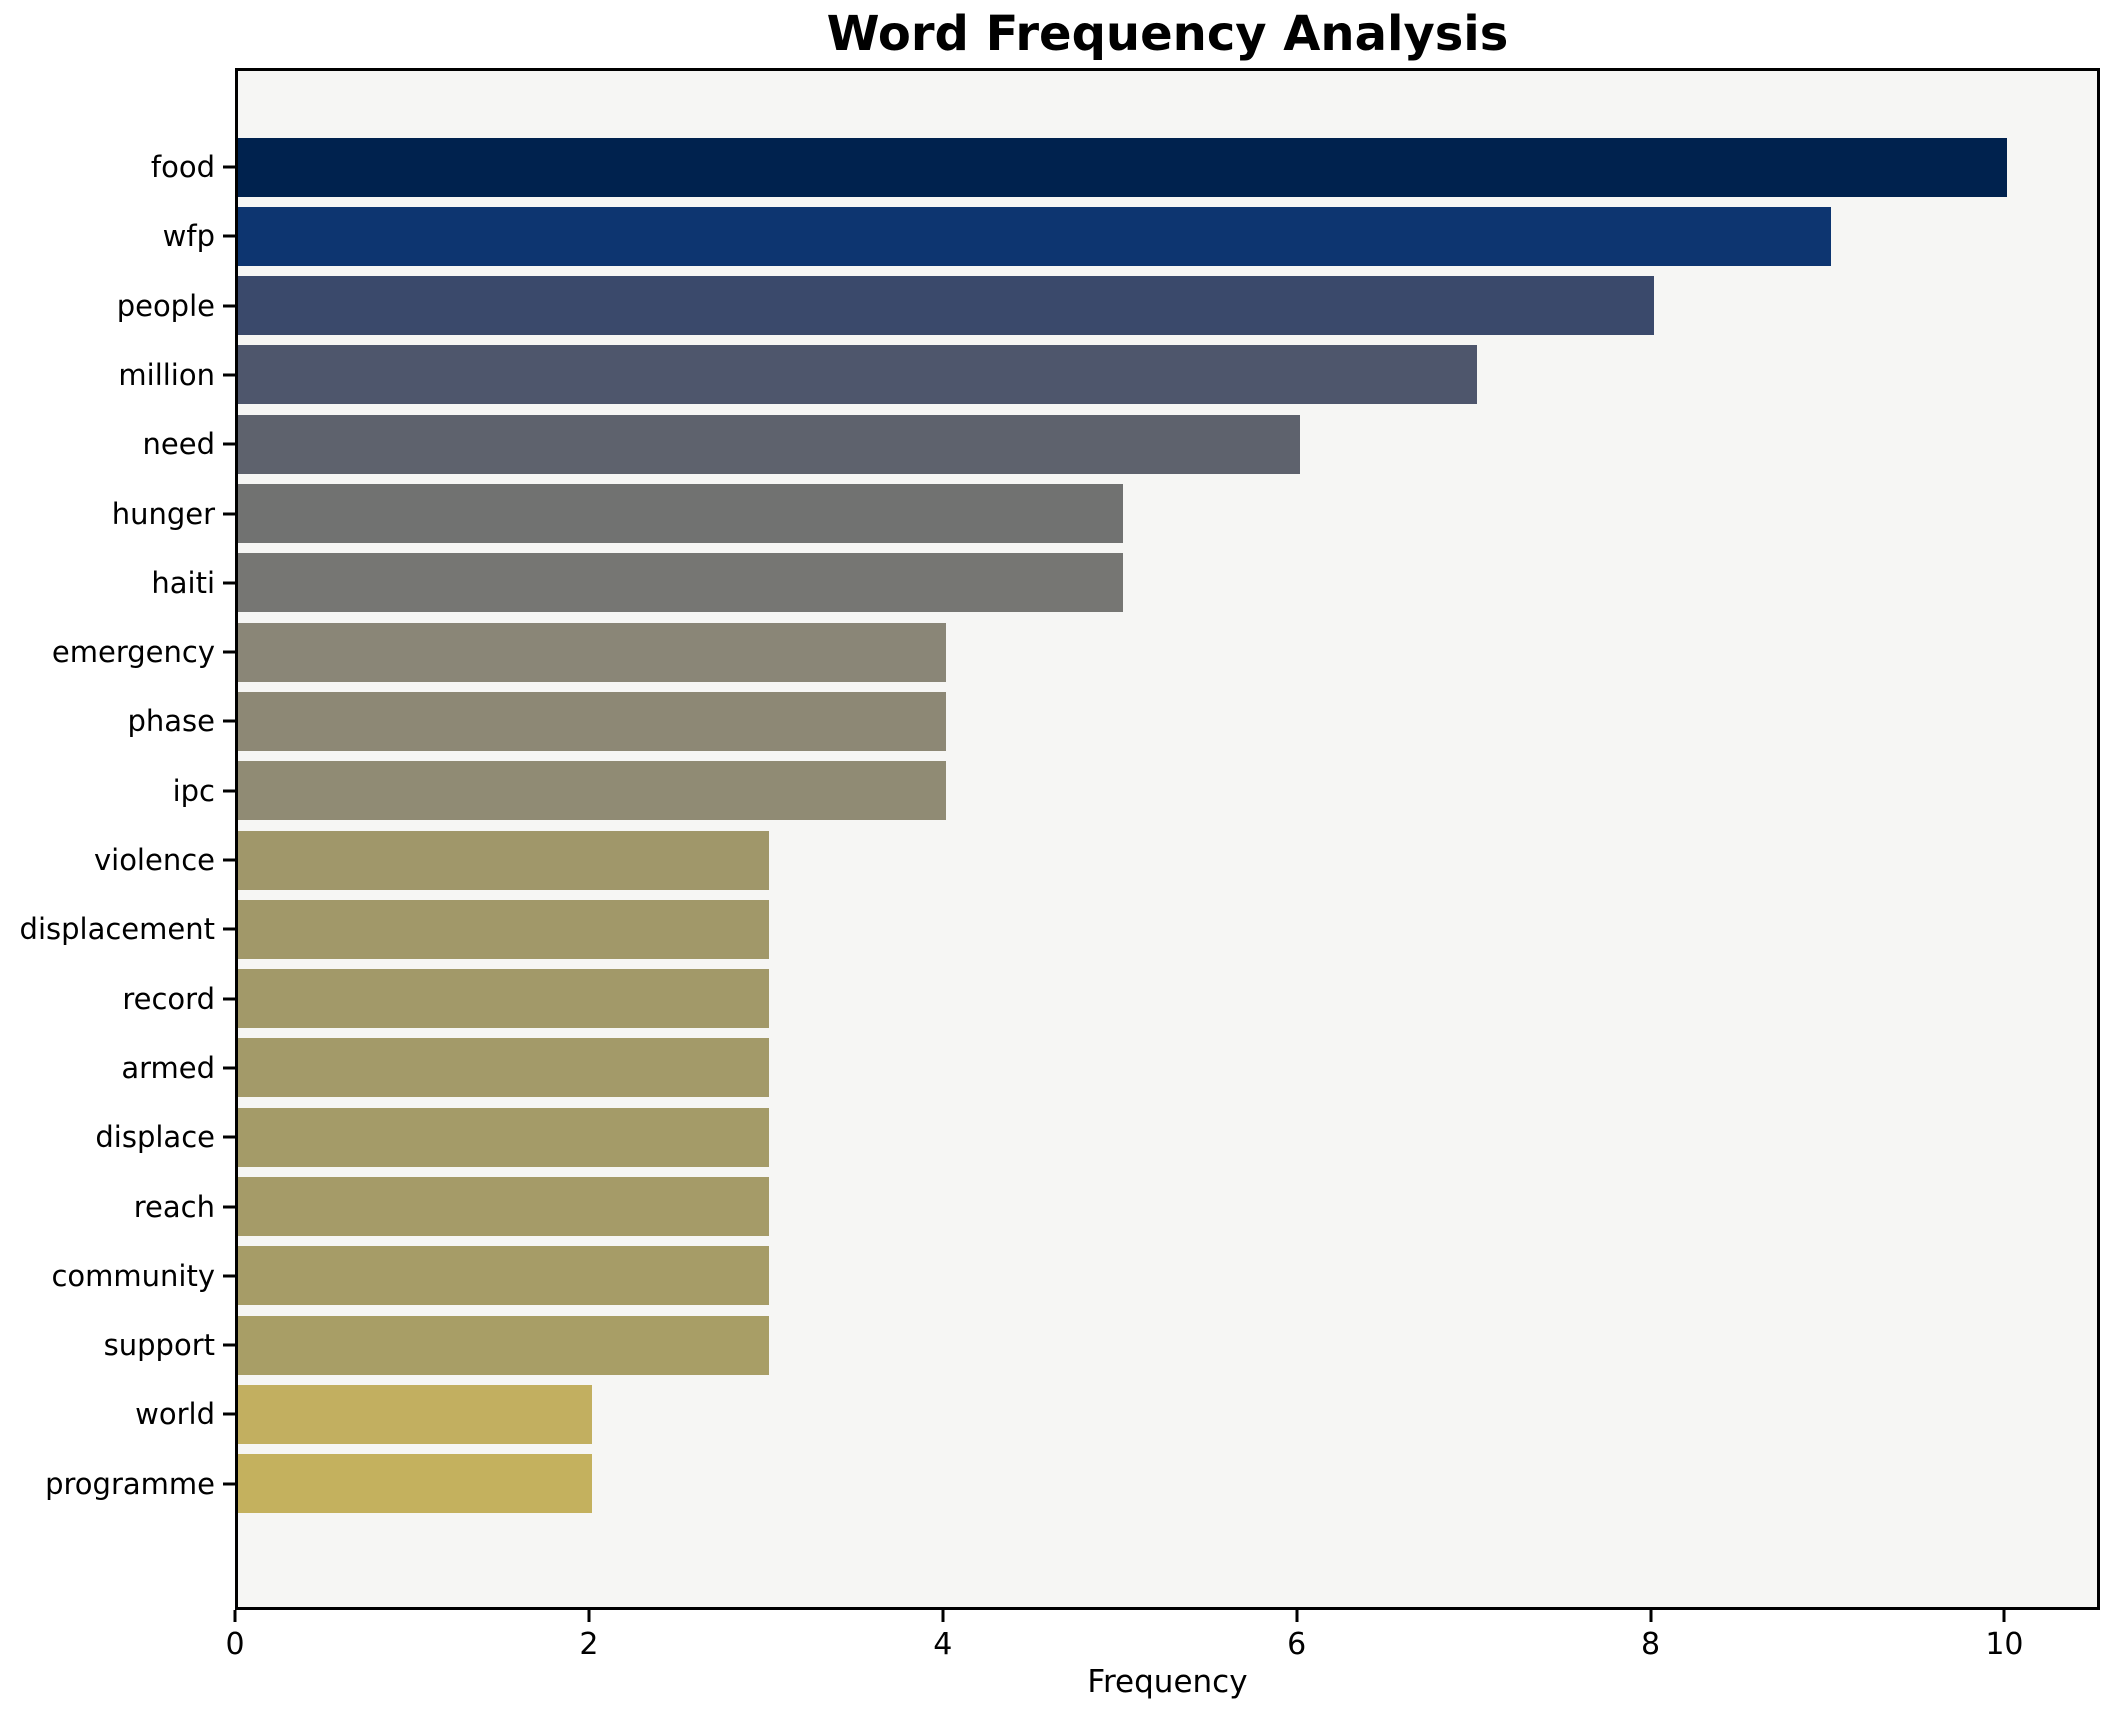  I want to click on xtick-label: 6, so click(1297, 1644).